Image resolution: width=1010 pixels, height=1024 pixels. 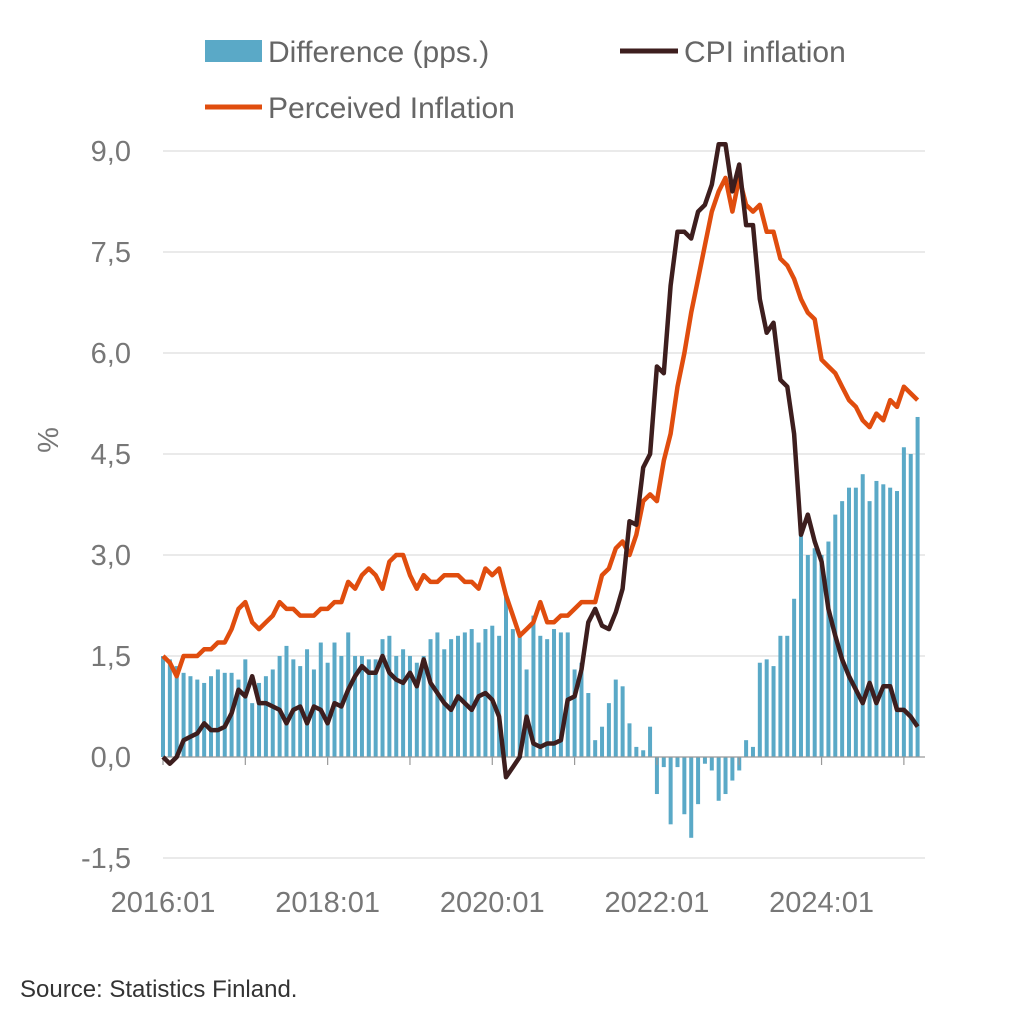 What do you see at coordinates (821, 903) in the screenshot?
I see `x-tick-label: 2024:01` at bounding box center [821, 903].